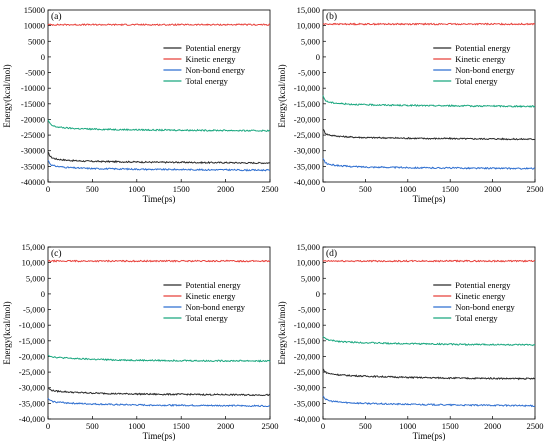 The width and height of the screenshot is (550, 442). I want to click on y-tick-label: -15000, so click(33, 104).